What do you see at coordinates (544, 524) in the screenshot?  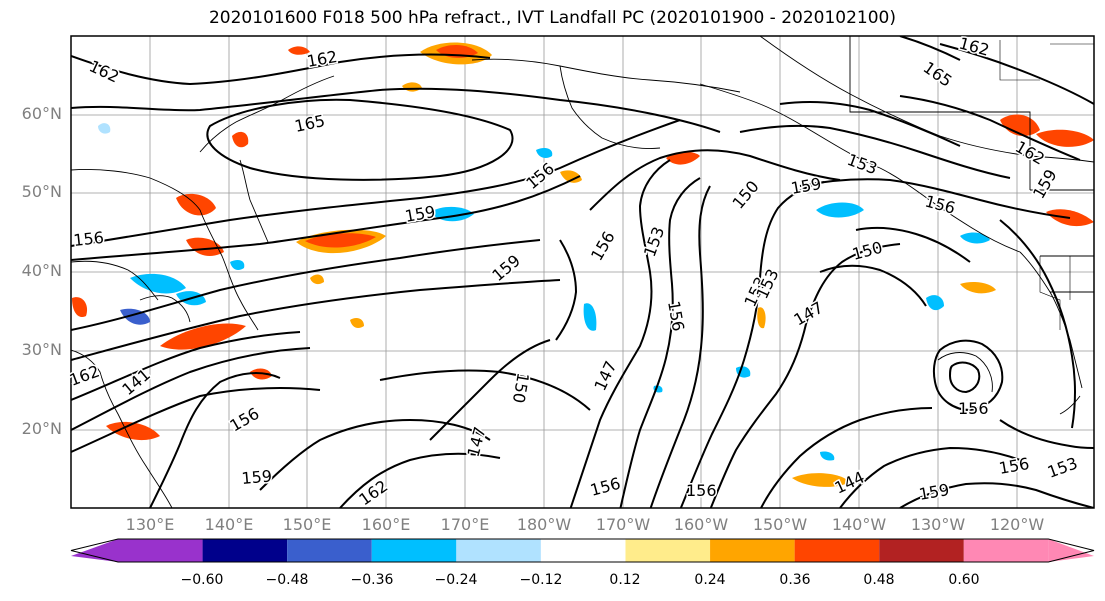 I see `lon-label-180w: 180°W` at bounding box center [544, 524].